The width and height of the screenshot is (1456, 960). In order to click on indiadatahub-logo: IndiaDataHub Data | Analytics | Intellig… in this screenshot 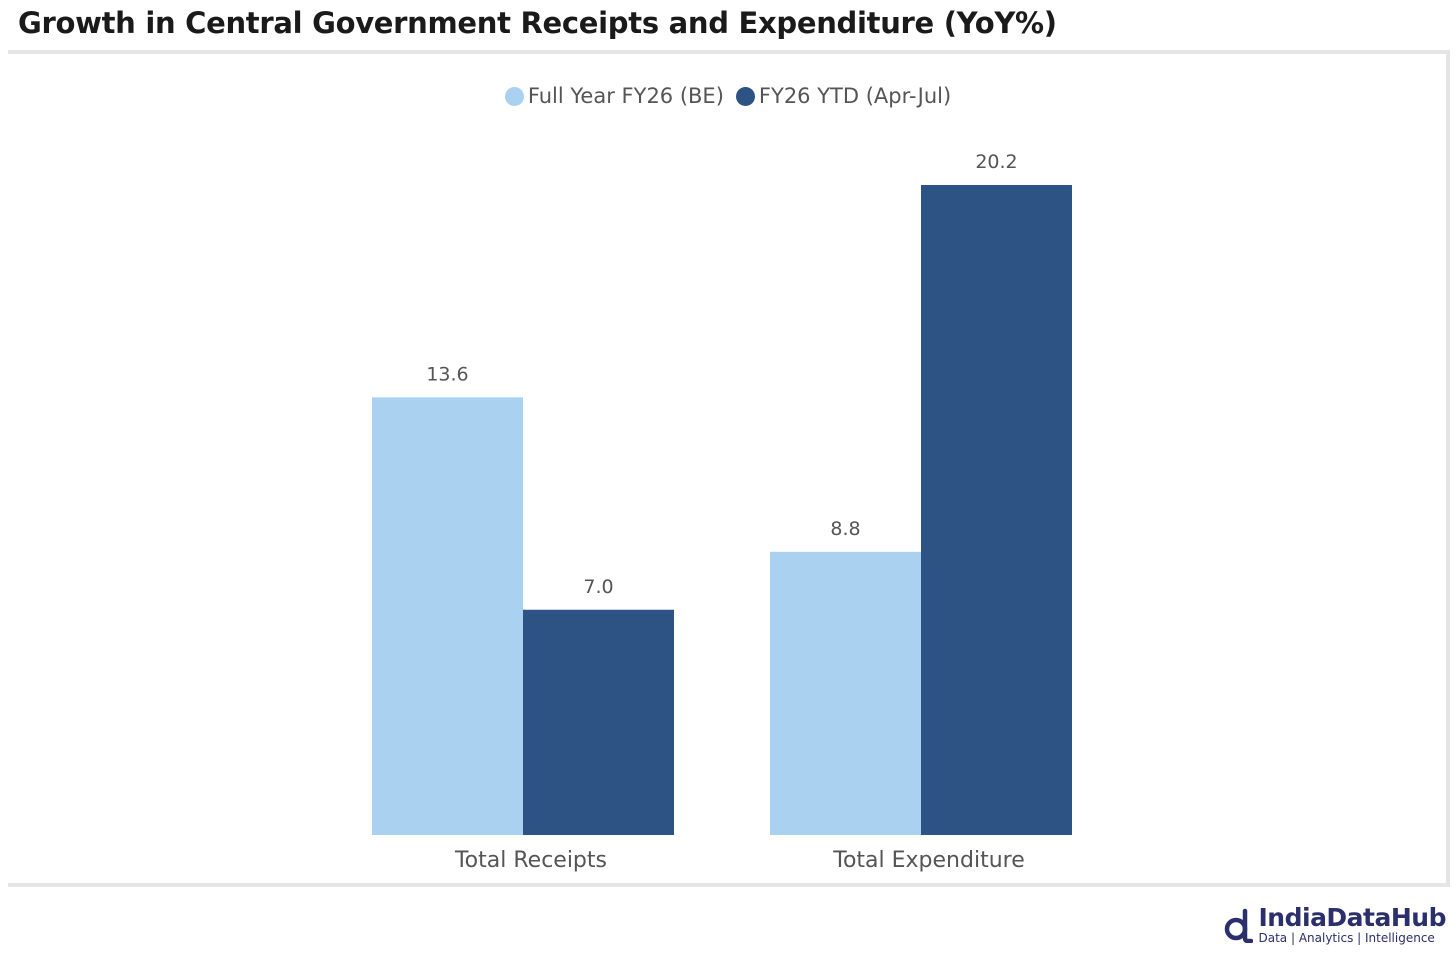, I will do `click(1335, 924)`.